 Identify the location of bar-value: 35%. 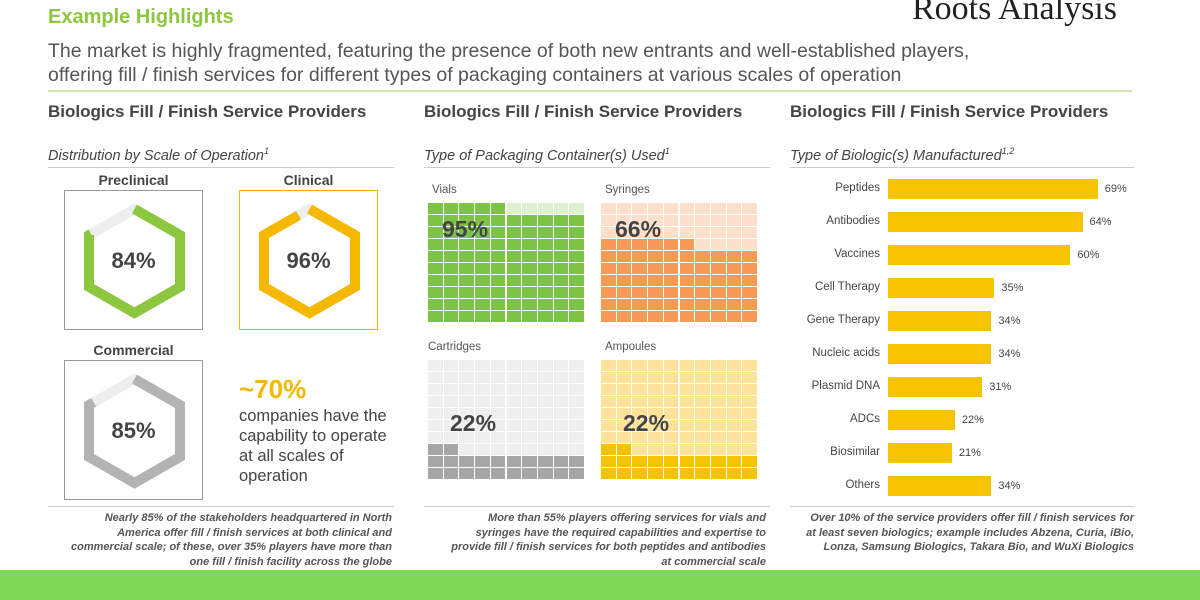
(1012, 288).